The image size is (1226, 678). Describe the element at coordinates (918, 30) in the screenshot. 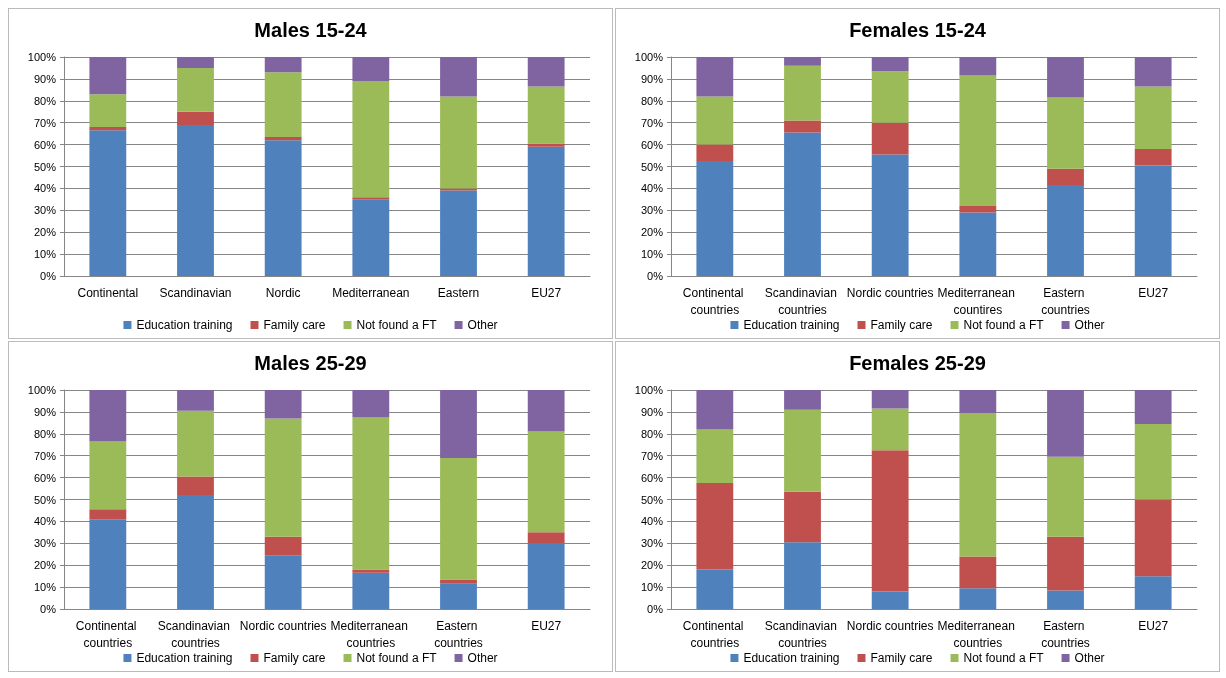

I see `chart-title: Females 15-24` at that location.